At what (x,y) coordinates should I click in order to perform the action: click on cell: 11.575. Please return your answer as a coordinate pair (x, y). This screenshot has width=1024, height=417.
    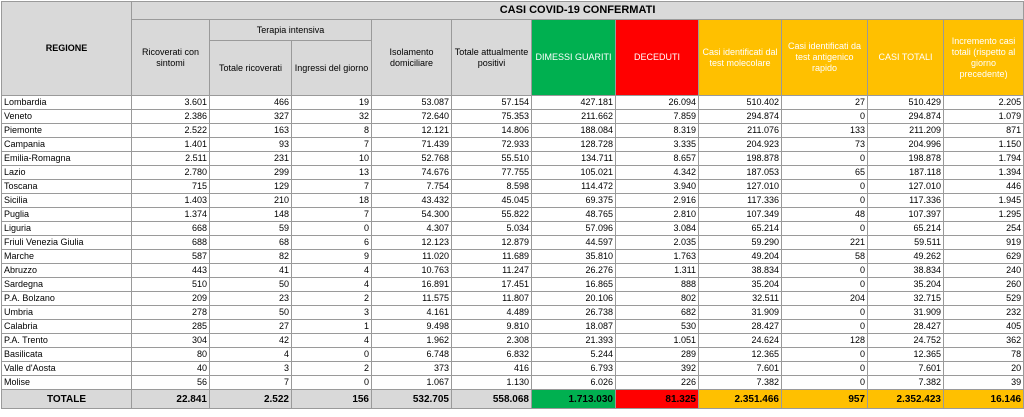
    Looking at the image, I should click on (411, 298).